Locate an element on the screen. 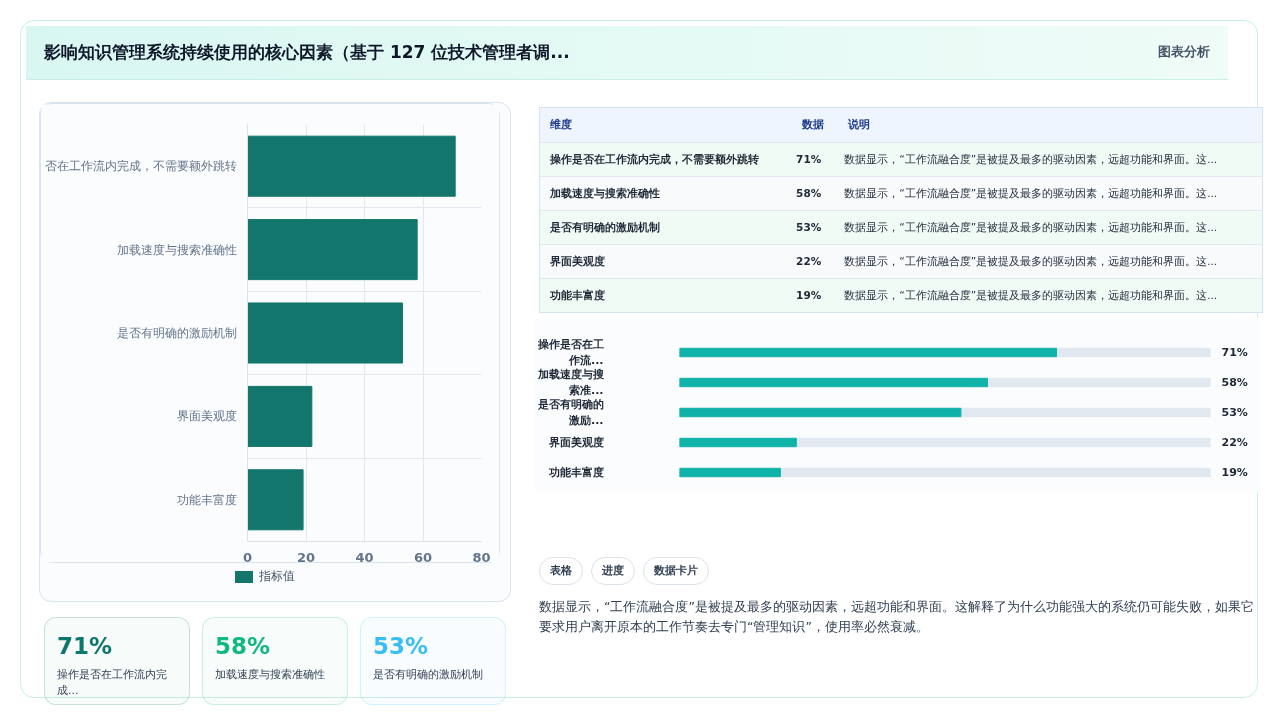 The height and width of the screenshot is (721, 1280). legend-label: 指标值 is located at coordinates (276, 576).